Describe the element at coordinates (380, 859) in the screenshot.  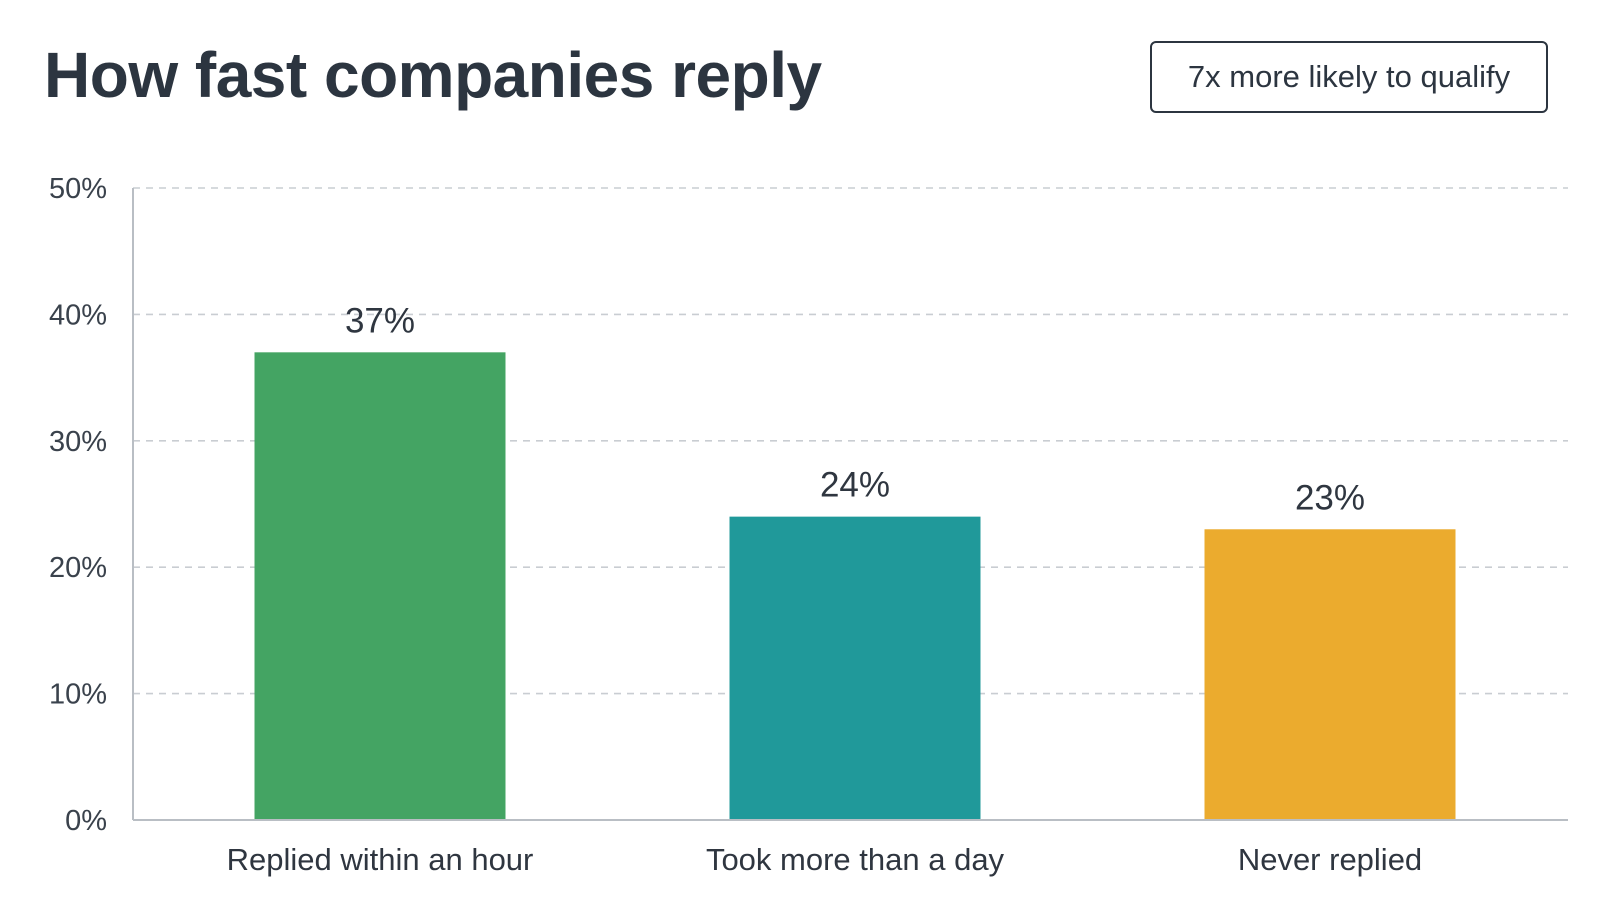
I see `x-category-label: Replied within an hour` at that location.